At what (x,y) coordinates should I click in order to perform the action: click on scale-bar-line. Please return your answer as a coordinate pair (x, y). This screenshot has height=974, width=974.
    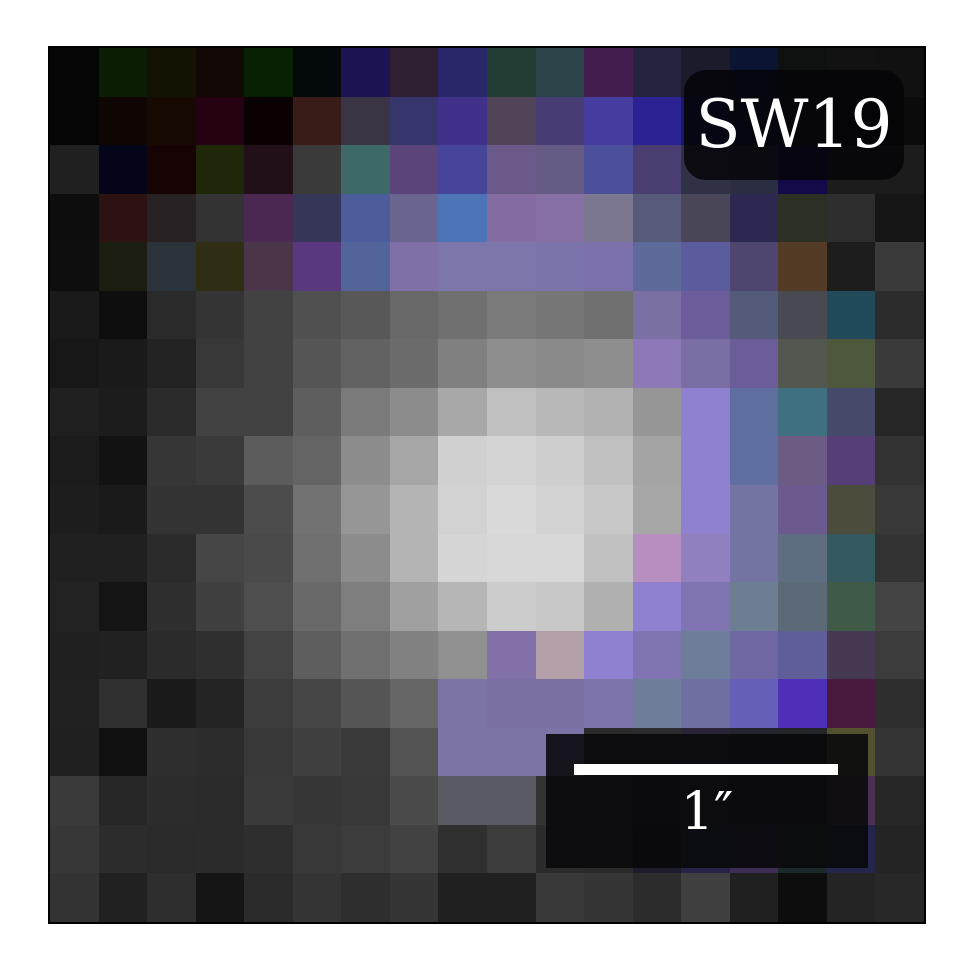
    Looking at the image, I should click on (706, 769).